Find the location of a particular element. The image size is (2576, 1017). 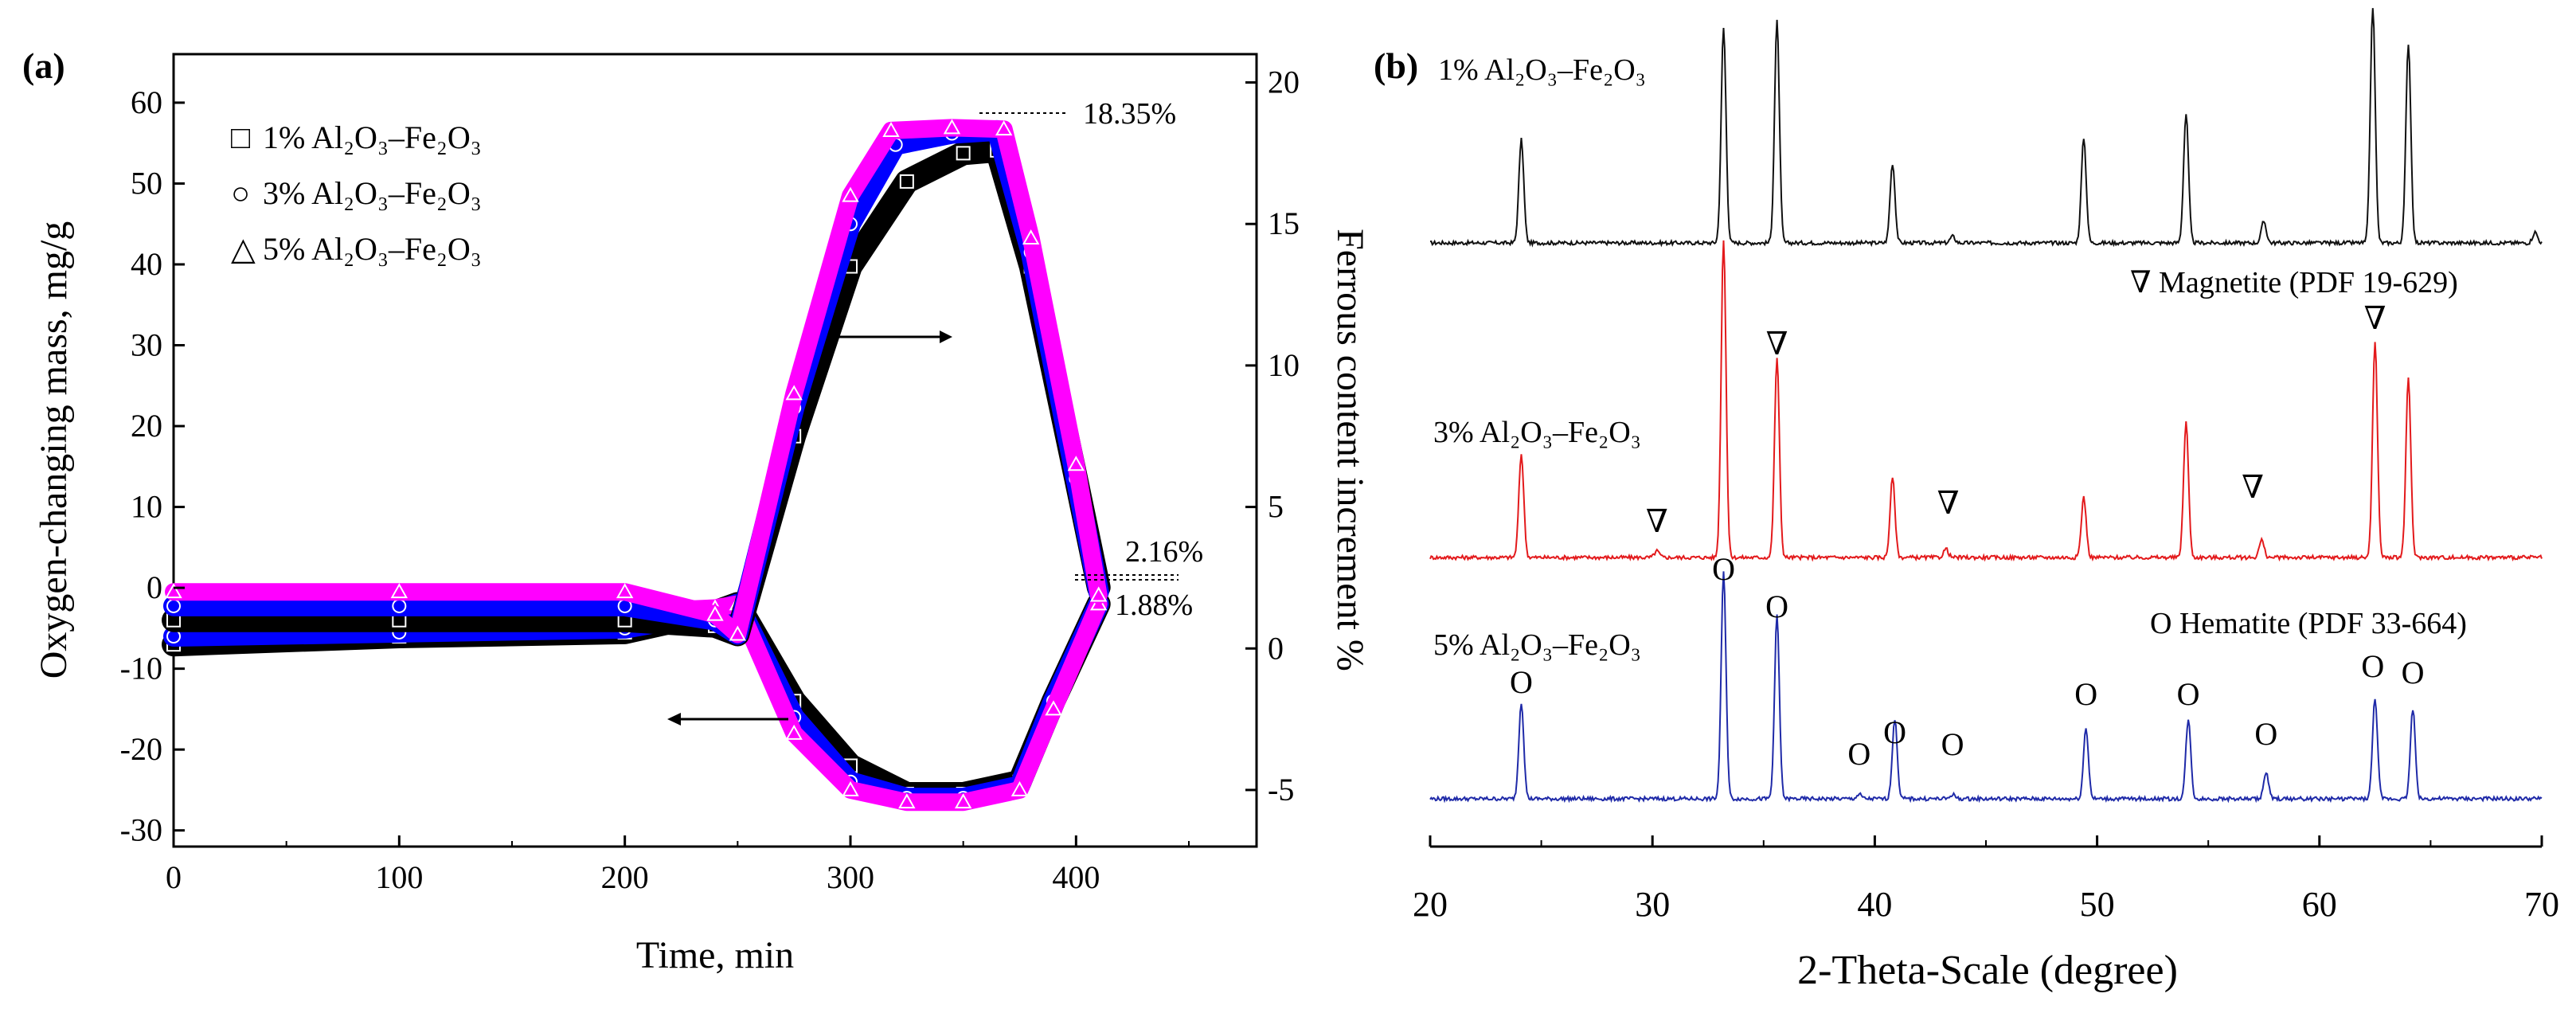

x-tick-label-b: 50 is located at coordinates (2097, 904).